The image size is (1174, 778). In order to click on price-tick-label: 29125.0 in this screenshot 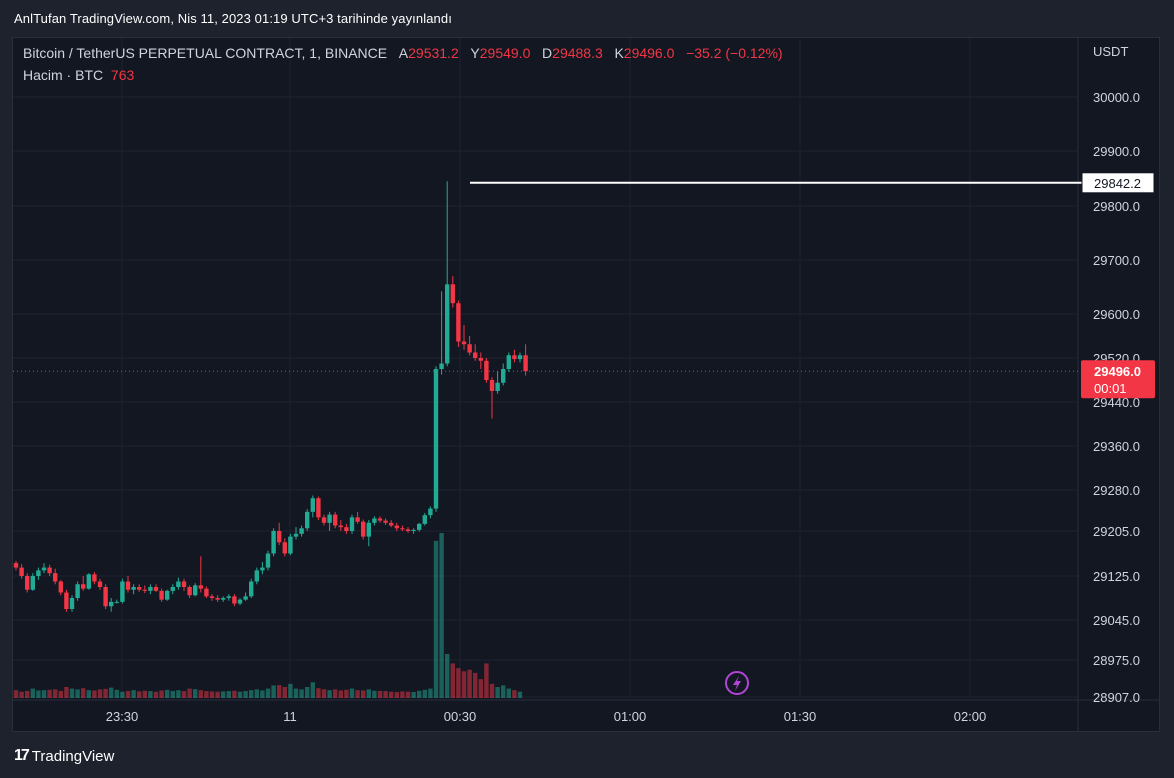, I will do `click(1116, 576)`.